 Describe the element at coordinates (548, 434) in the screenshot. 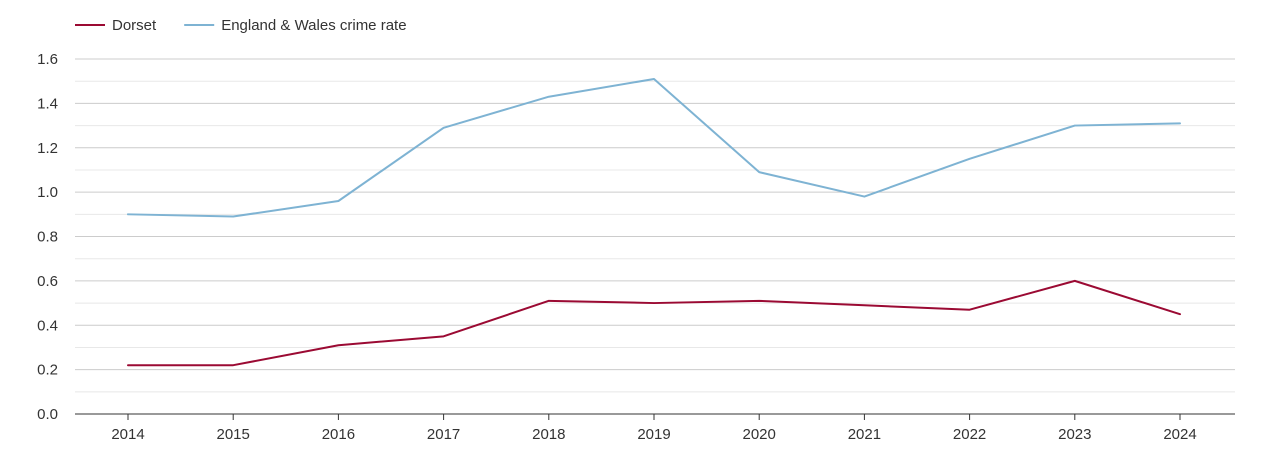

I see `x-tick-label: 2018` at that location.